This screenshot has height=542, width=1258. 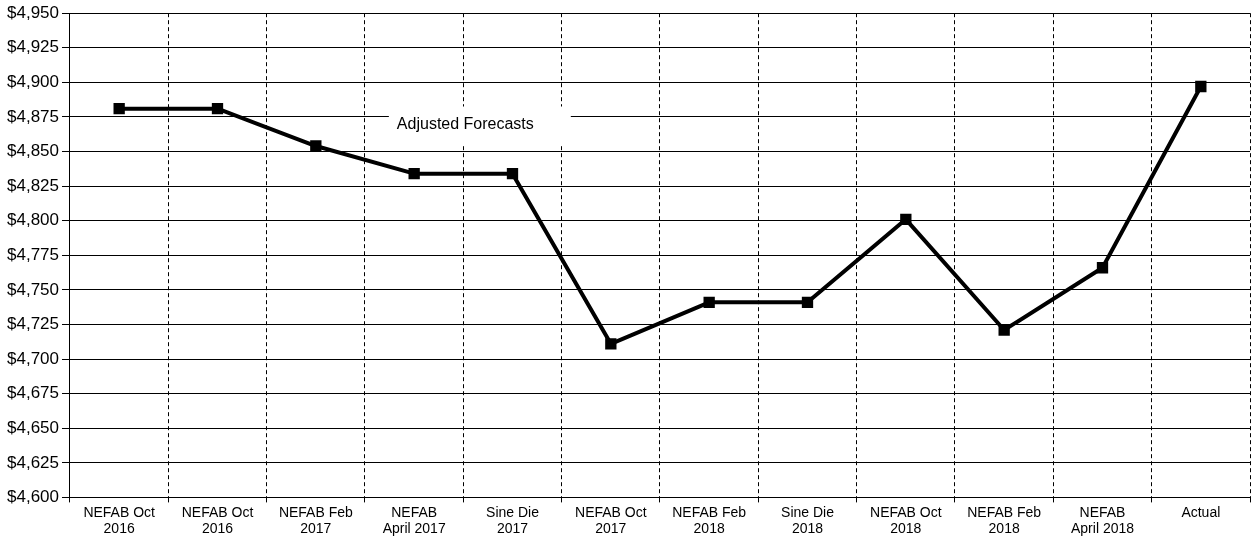 What do you see at coordinates (1102, 520) in the screenshot?
I see `x-tick-label: NEFAB April 2018` at bounding box center [1102, 520].